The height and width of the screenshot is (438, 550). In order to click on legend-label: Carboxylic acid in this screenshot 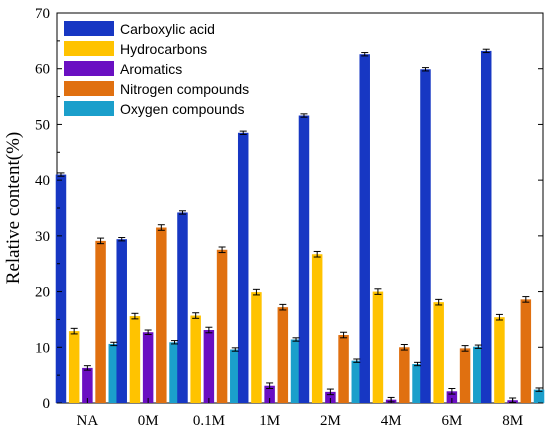, I will do `click(167, 29)`.